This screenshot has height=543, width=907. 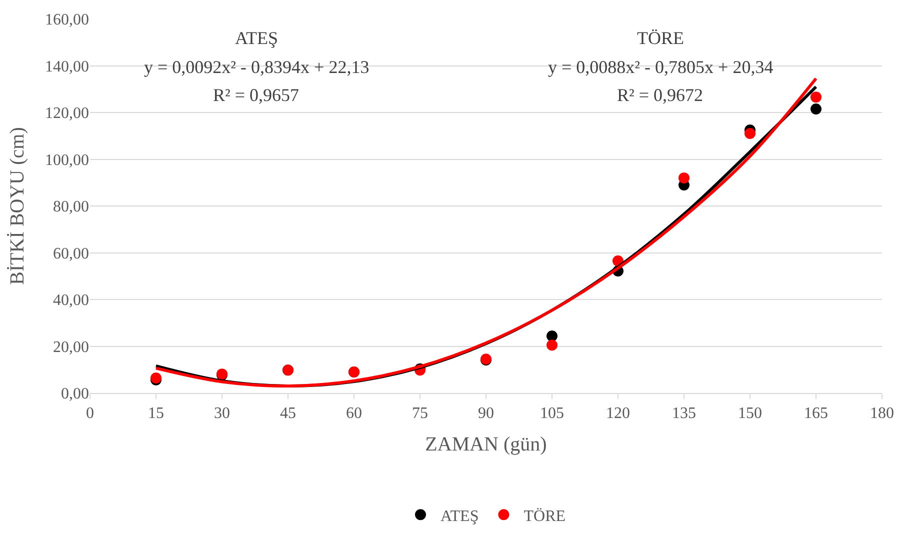 I want to click on x-tick-label: 165, so click(x=816, y=413).